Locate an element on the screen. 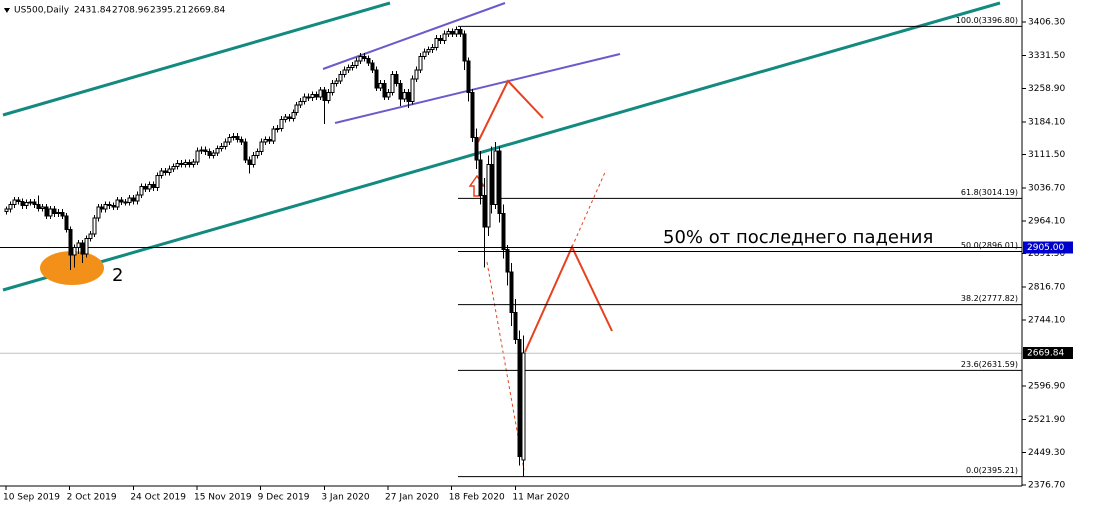 This screenshot has width=1094, height=512. symbol: US500,Daily is located at coordinates (42, 11).